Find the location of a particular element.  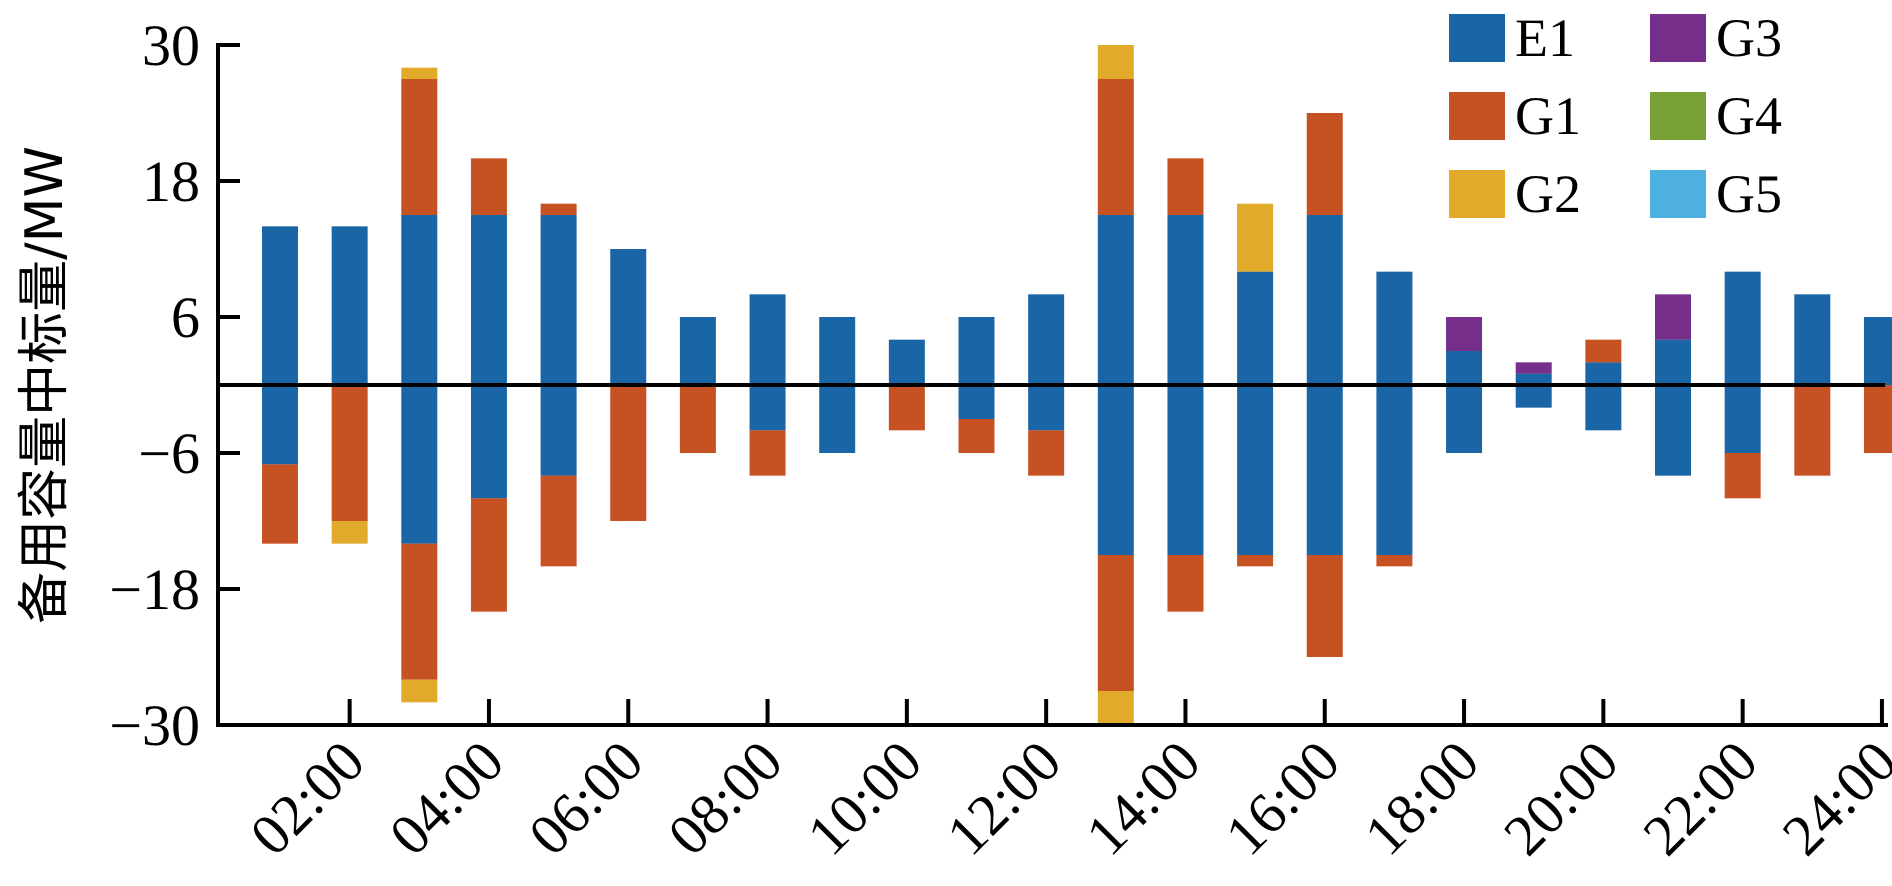

bar-G1-up-14:00 is located at coordinates (1185, 186).